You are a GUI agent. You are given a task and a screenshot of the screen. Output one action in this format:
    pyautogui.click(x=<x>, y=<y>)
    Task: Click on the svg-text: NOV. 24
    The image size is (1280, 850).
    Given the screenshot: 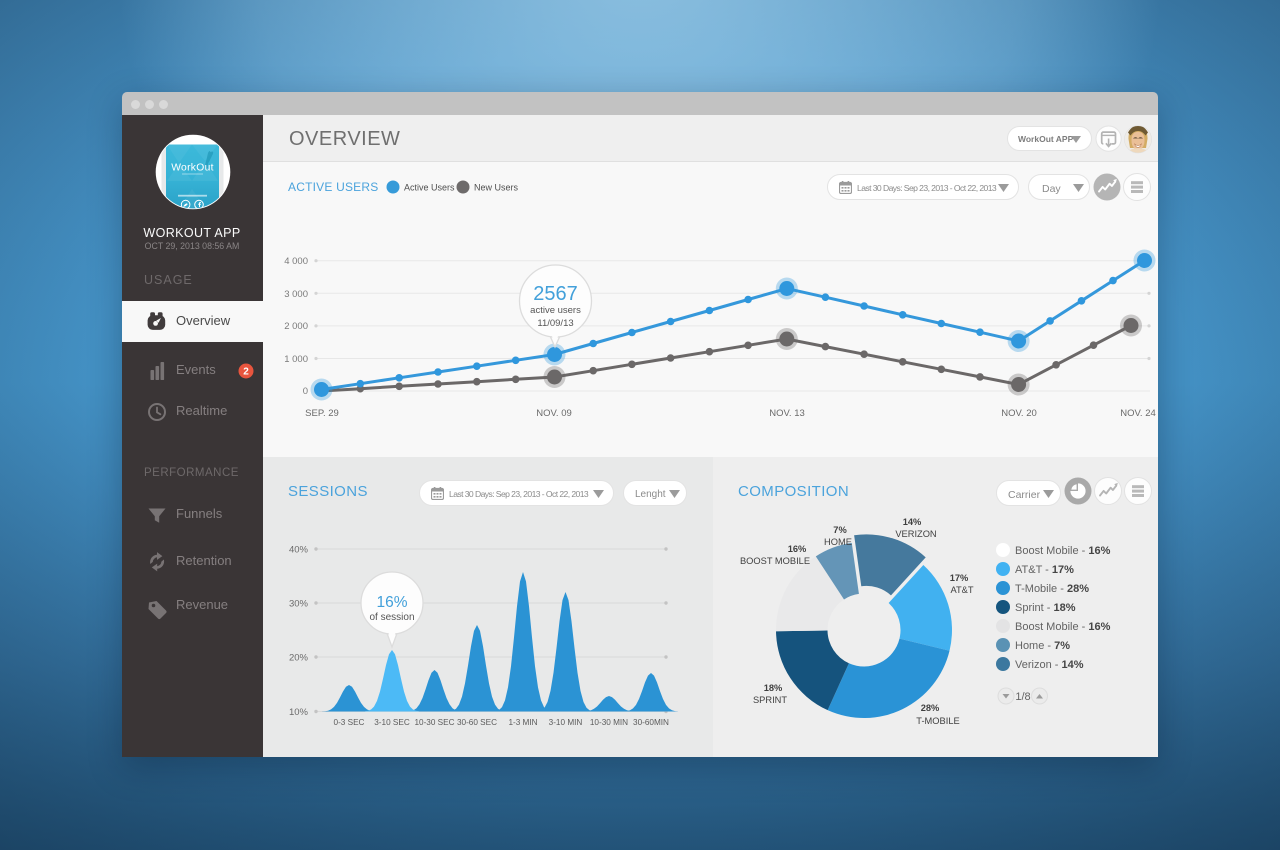 What is the action you would take?
    pyautogui.click(x=1138, y=413)
    